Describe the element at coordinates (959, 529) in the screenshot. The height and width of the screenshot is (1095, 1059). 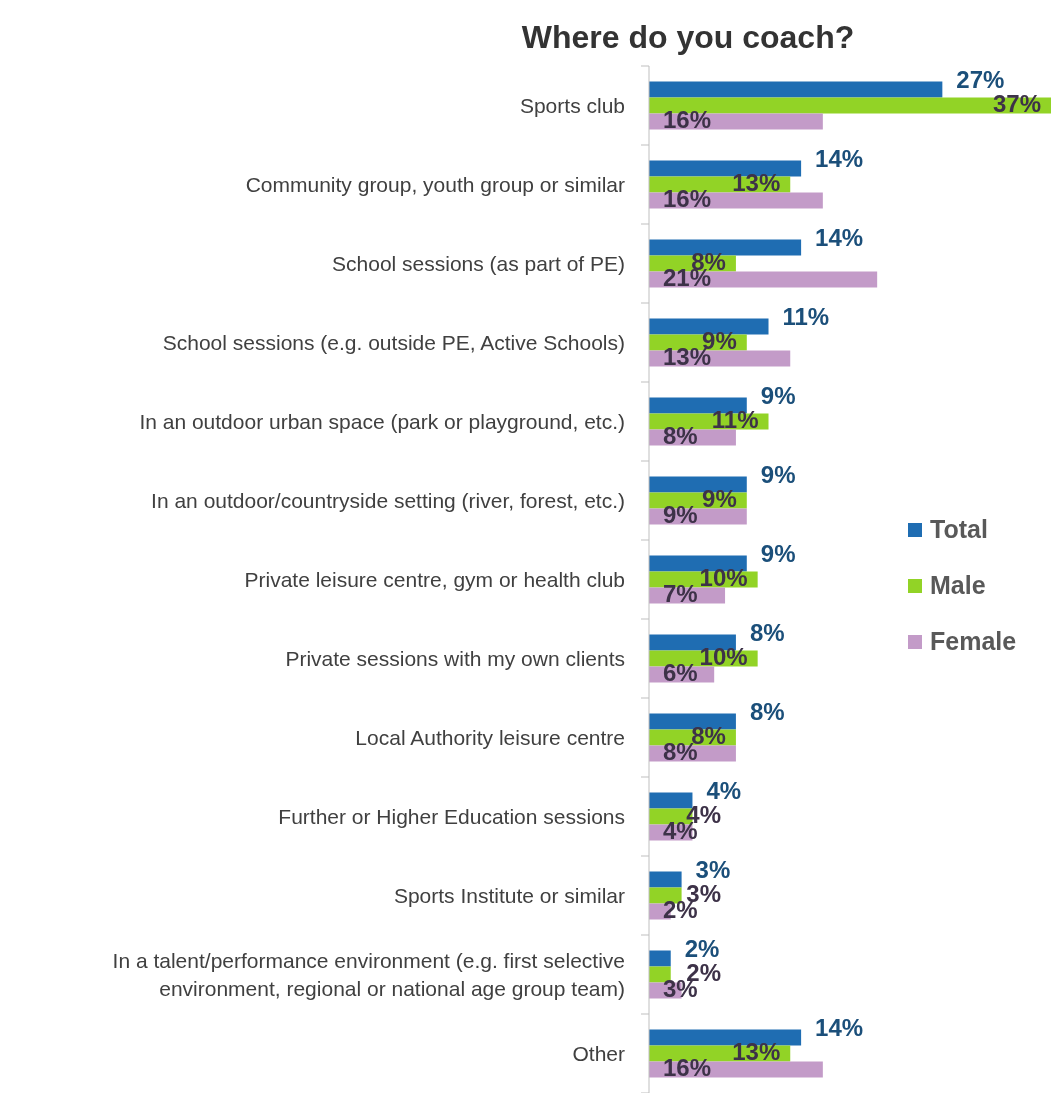
I see `legend-label: Total` at that location.